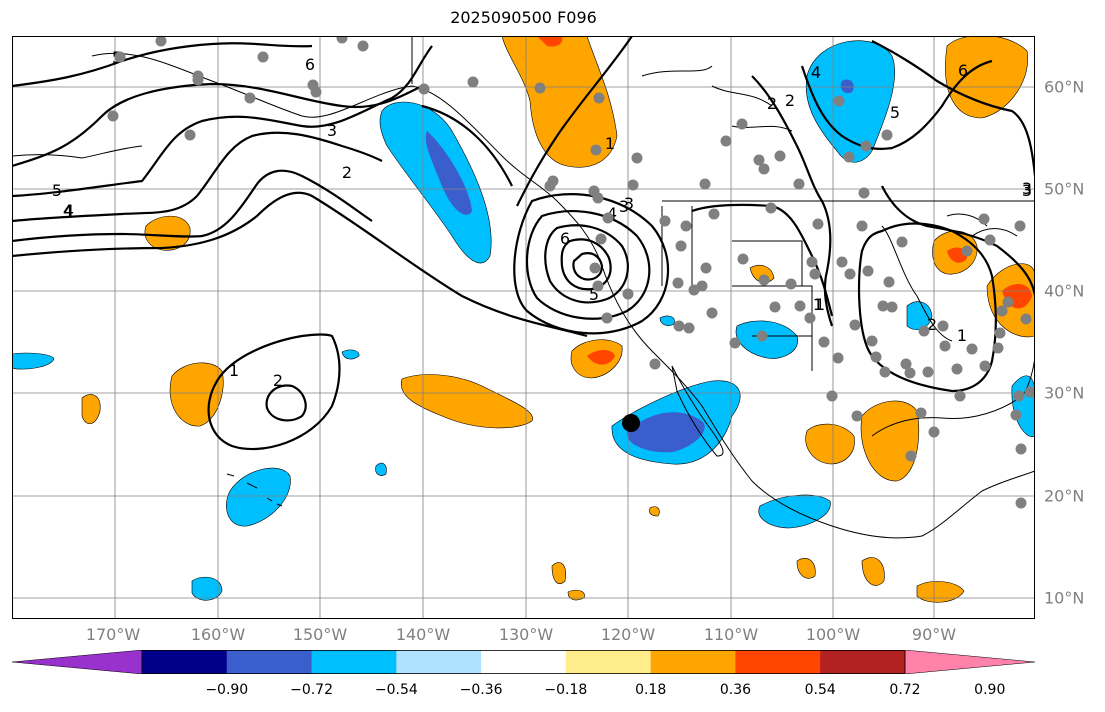 This screenshot has height=712, width=1105. I want to click on colorbar-tick-label: 0.36, so click(735, 690).